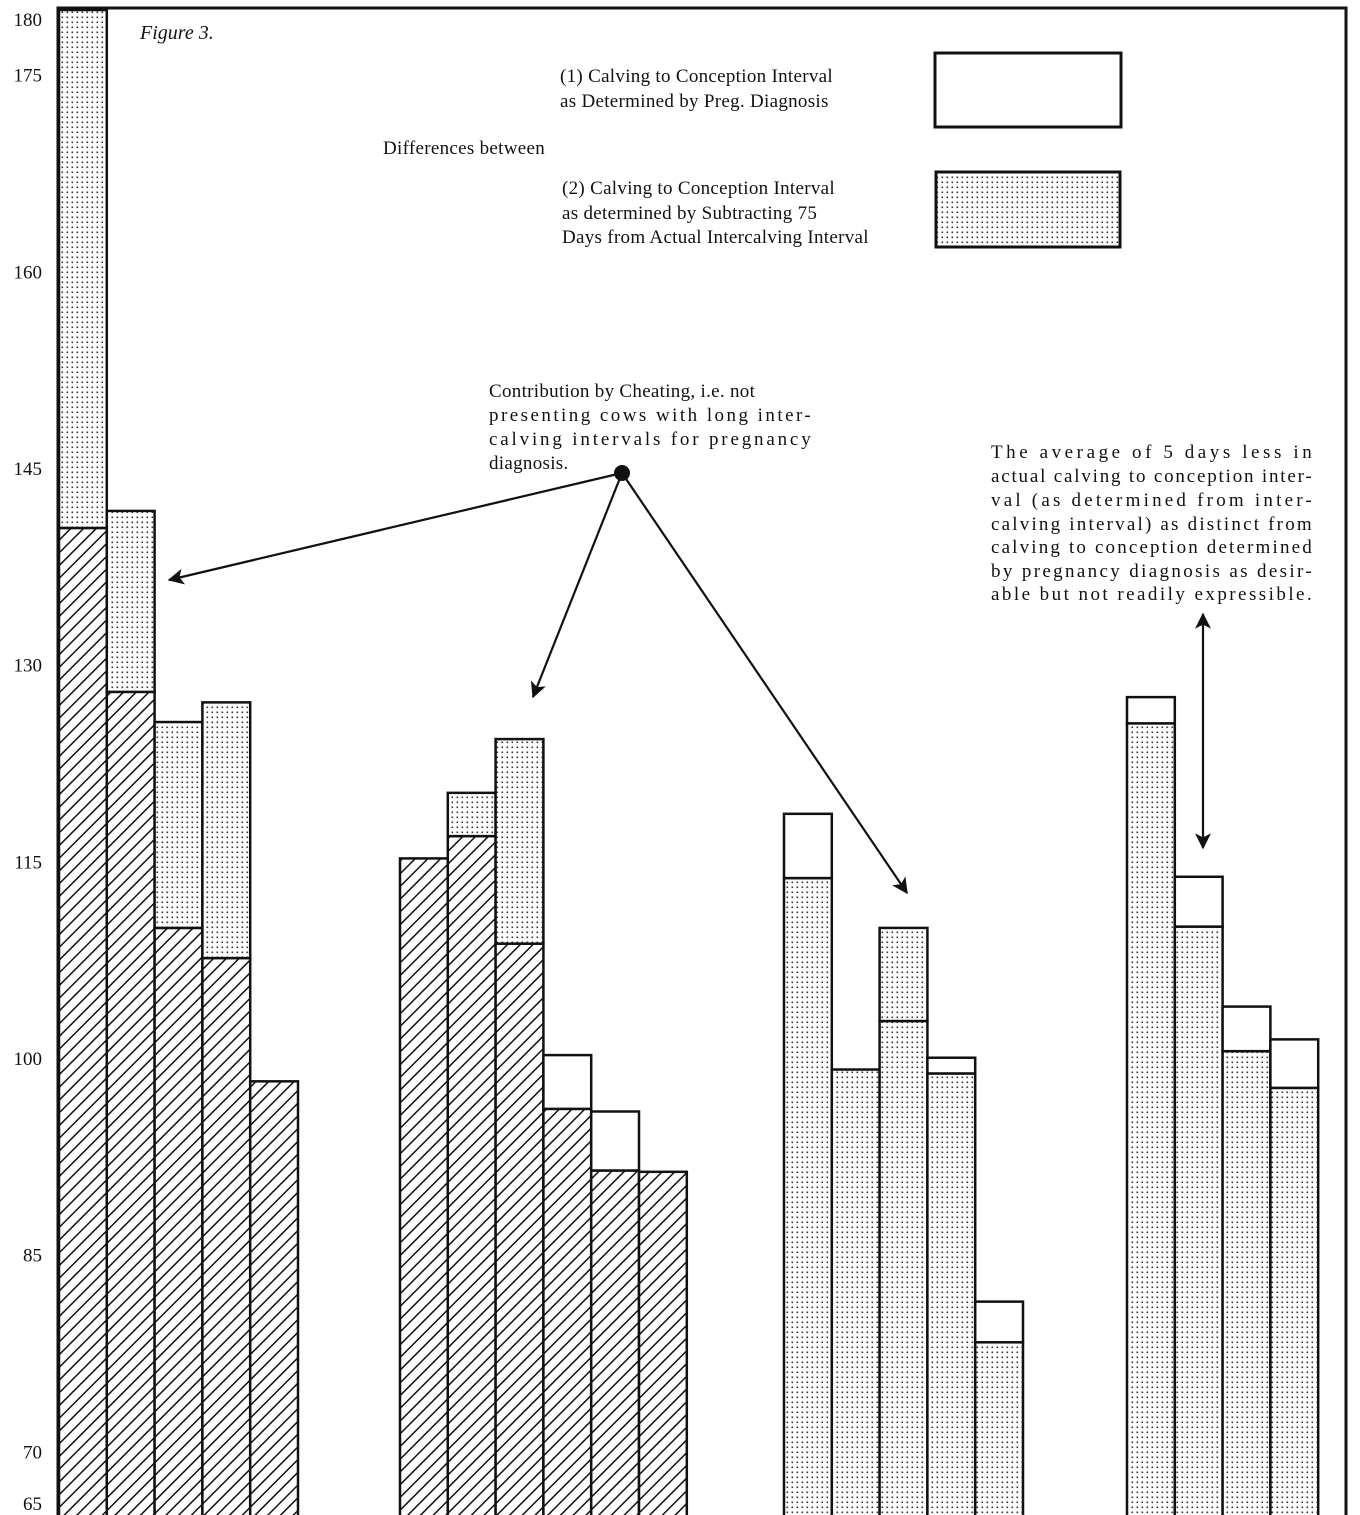  What do you see at coordinates (28, 762) in the screenshot?
I see `y-axis-ticks: 65 70 85 100 115 130 145 160 175 180` at bounding box center [28, 762].